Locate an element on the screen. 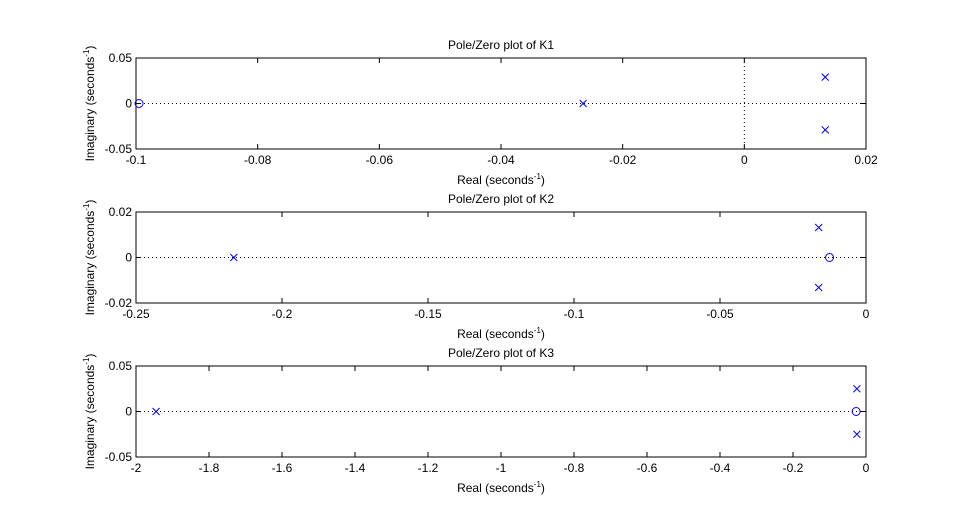  x-tick-label: -0.05 is located at coordinates (720, 314).